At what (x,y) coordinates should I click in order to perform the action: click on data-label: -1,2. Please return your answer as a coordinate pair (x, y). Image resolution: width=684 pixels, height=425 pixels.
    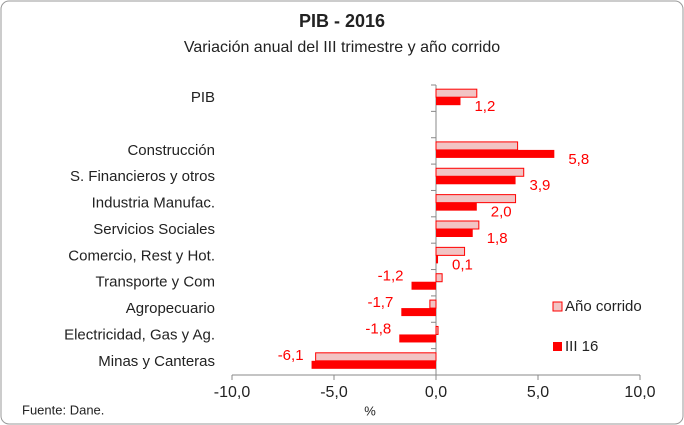
    Looking at the image, I should click on (391, 276).